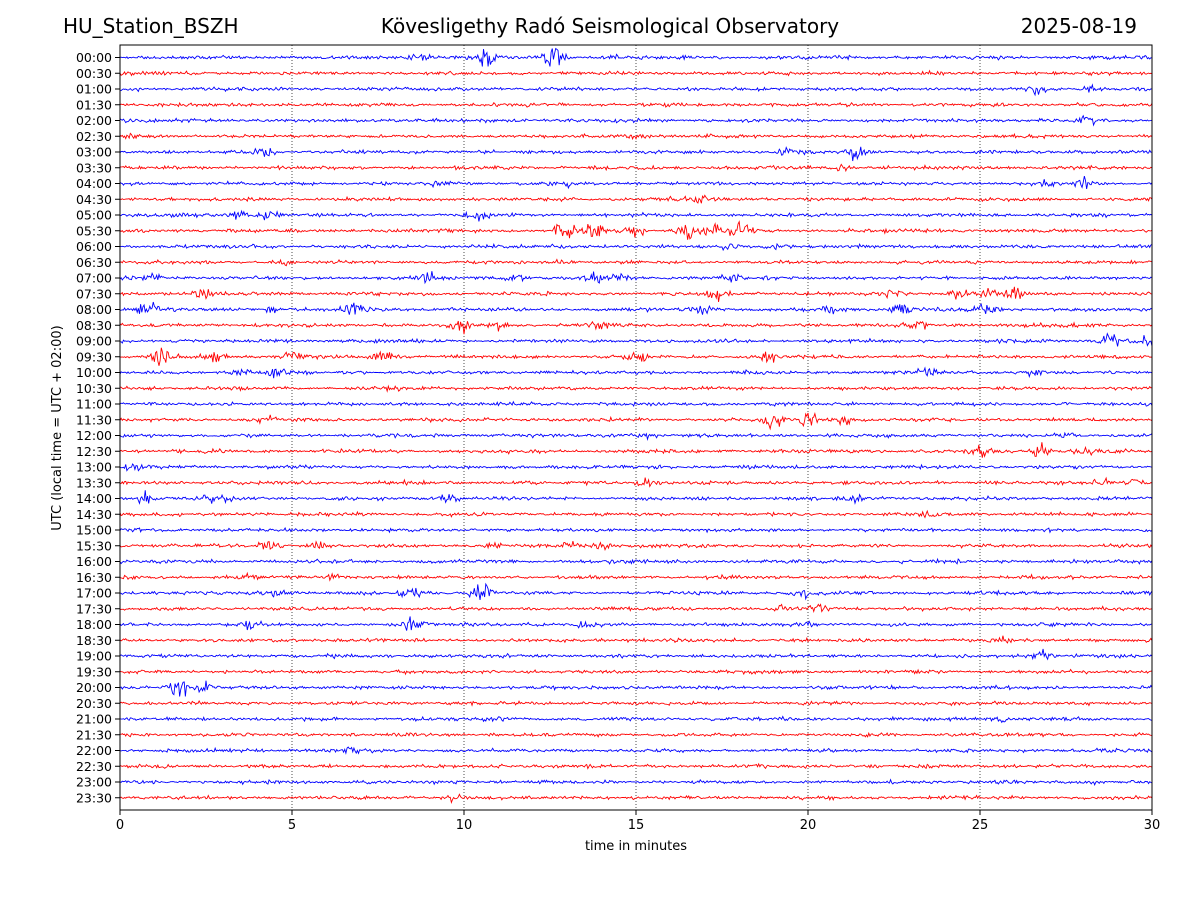 This screenshot has width=1200, height=900. I want to click on y-axis-label: UTC (local time = UTC + 02:00), so click(57, 427).